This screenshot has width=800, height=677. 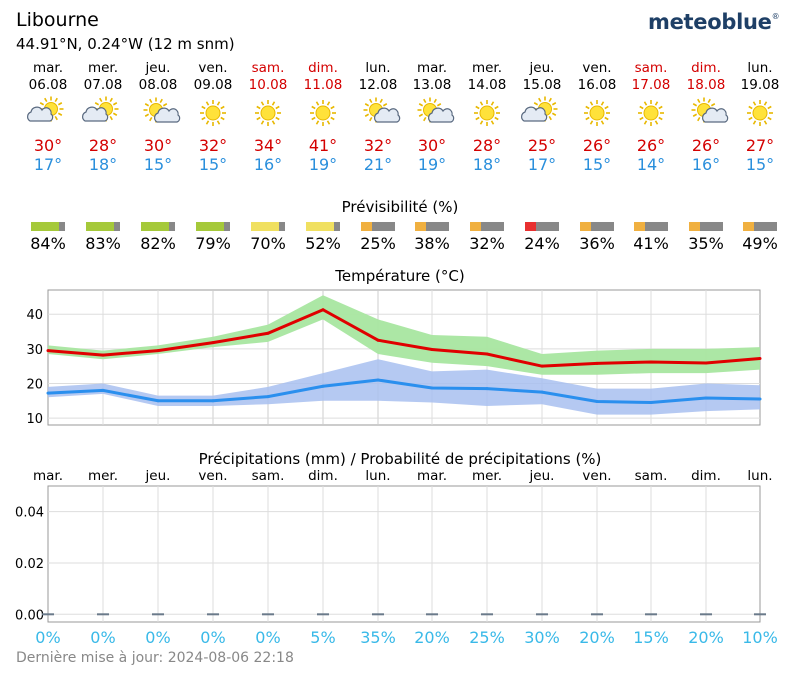 I want to click on predictability-value: 32%, so click(x=487, y=243).